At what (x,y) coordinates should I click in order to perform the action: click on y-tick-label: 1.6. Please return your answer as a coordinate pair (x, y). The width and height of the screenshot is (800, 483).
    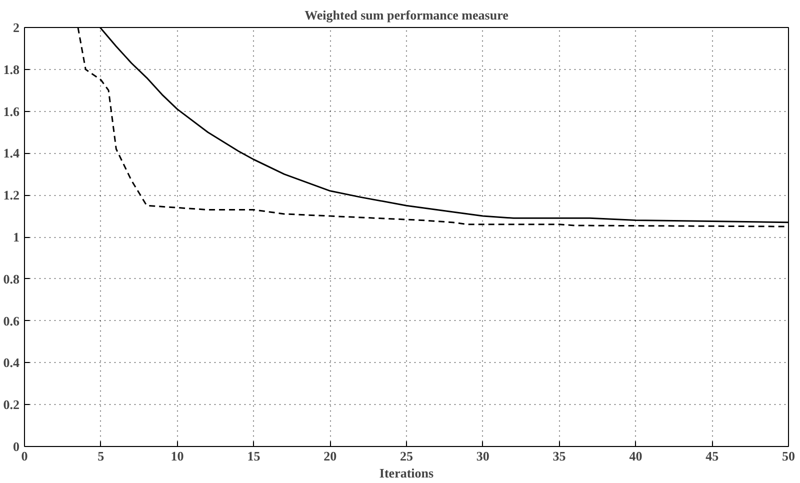
    Looking at the image, I should click on (11, 111).